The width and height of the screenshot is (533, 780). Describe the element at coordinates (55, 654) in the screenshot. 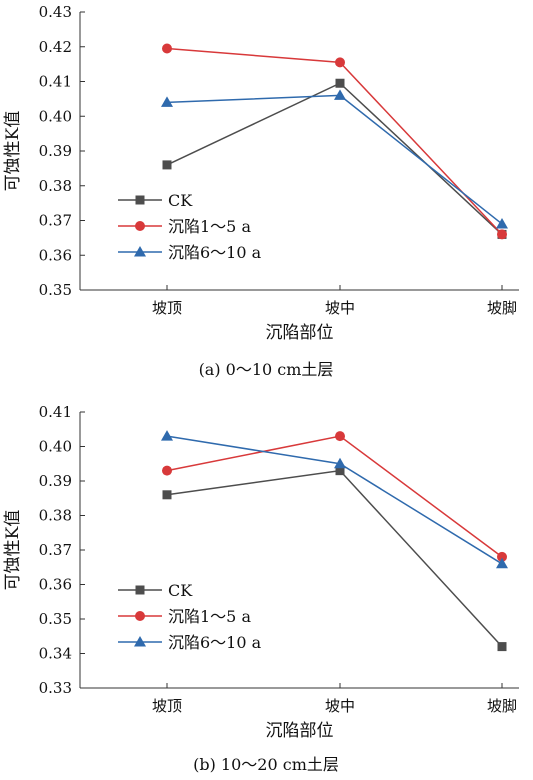

I see `y-tick-label: 0.34` at that location.